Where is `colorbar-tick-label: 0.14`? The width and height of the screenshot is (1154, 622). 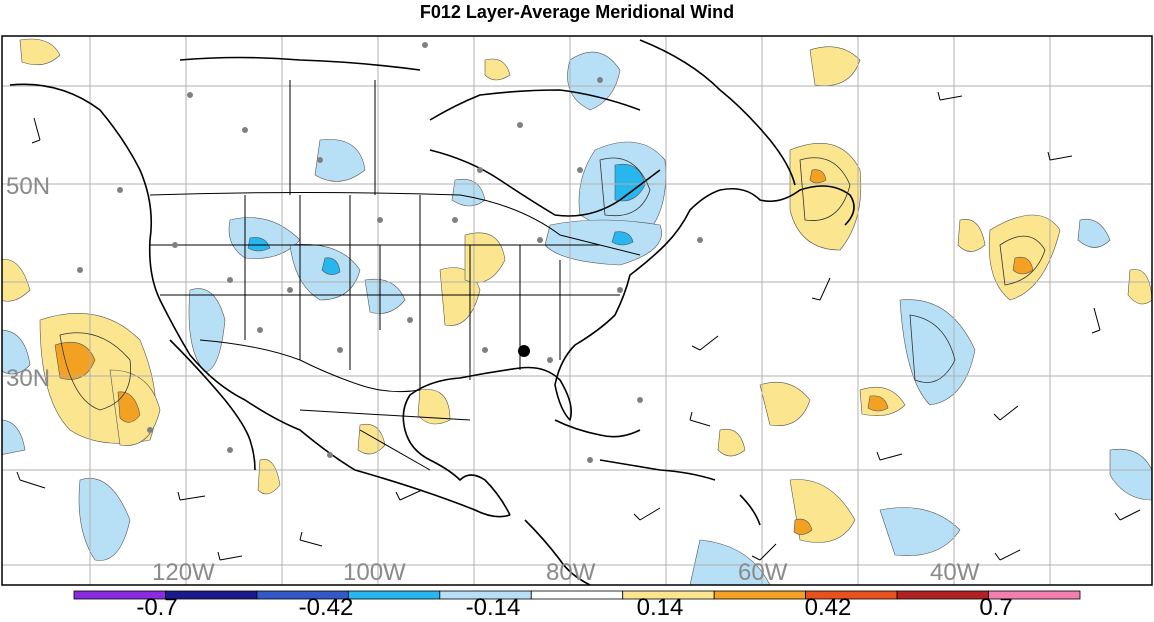 colorbar-tick-label: 0.14 is located at coordinates (660, 607).